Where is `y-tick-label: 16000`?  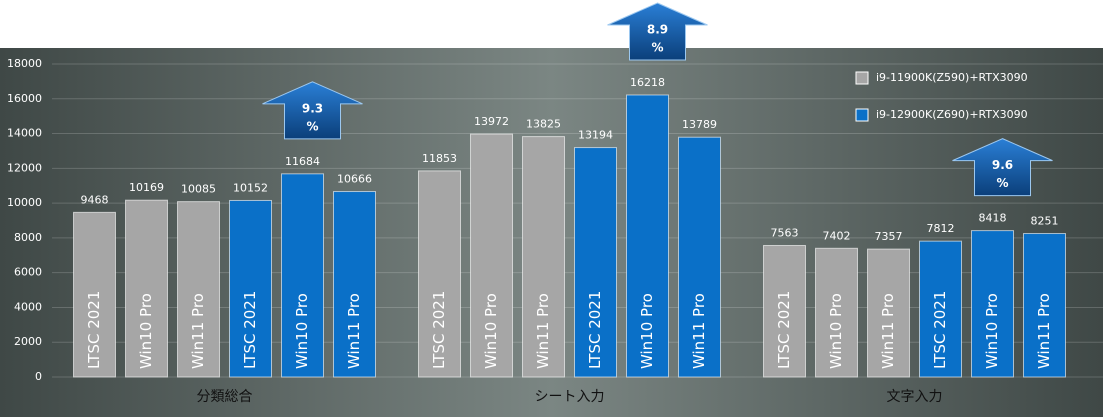 y-tick-label: 16000 is located at coordinates (24, 98).